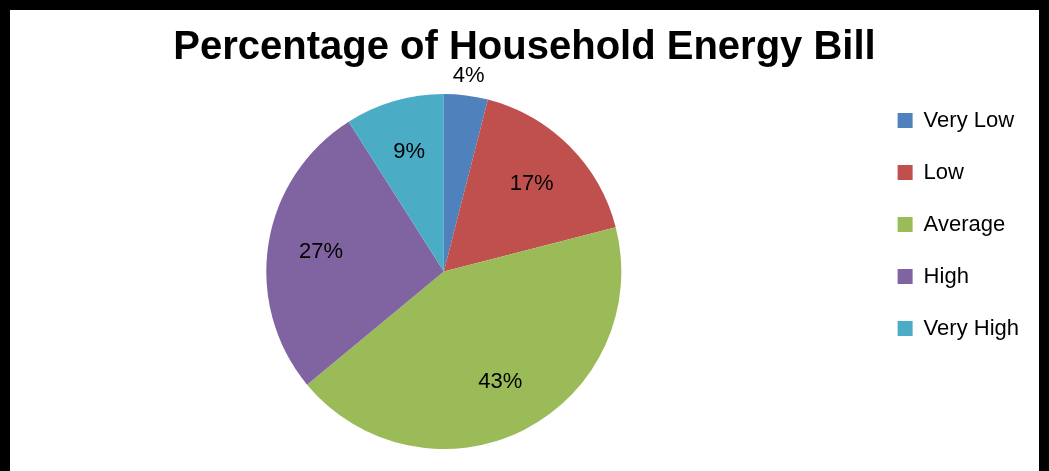 The height and width of the screenshot is (471, 1049). I want to click on data-label: 27%, so click(321, 251).